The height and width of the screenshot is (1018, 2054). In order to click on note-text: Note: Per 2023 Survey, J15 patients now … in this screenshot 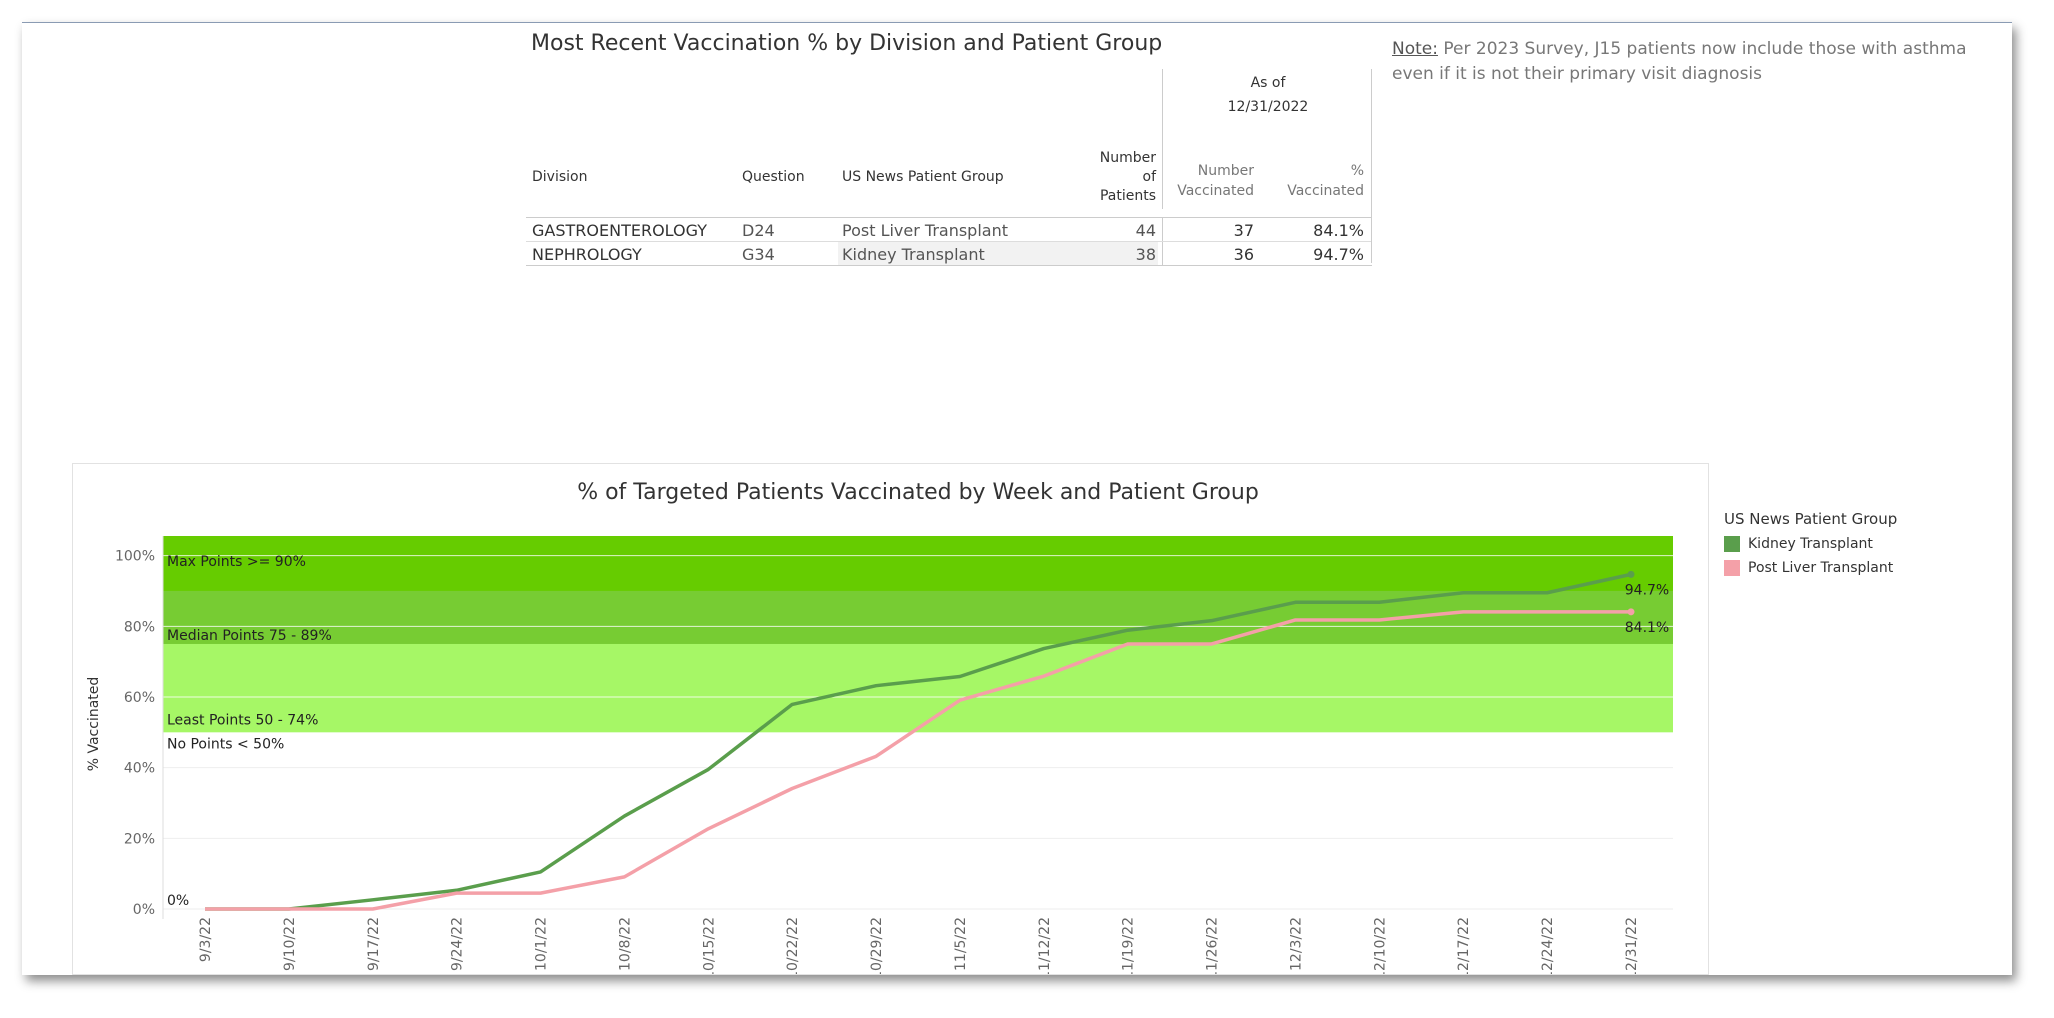, I will do `click(1697, 62)`.